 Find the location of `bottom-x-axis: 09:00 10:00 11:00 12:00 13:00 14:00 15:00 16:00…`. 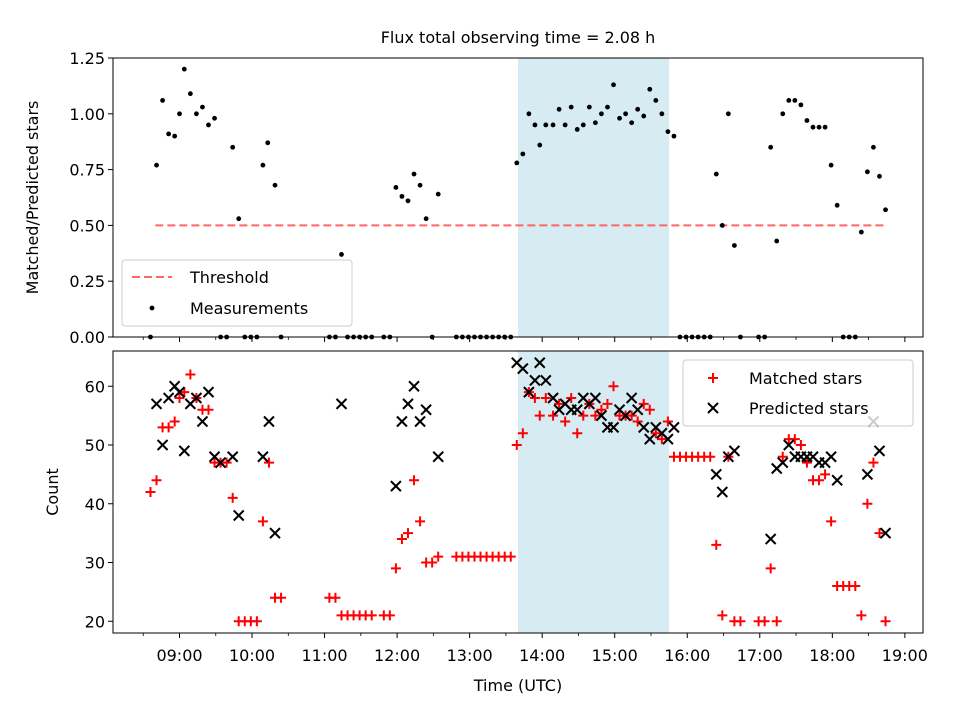

bottom-x-axis: 09:00 10:00 11:00 12:00 13:00 14:00 15:00 16:00… is located at coordinates (535, 649).